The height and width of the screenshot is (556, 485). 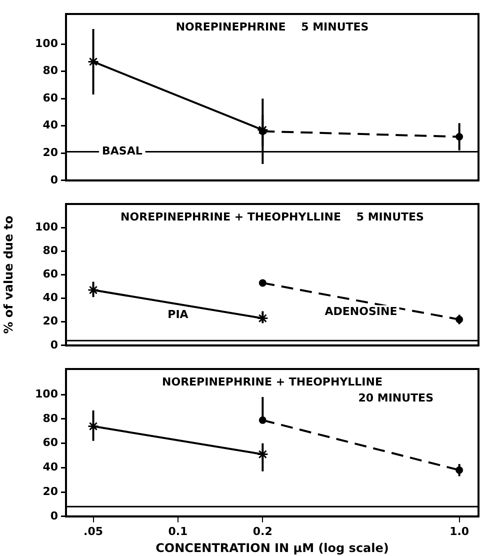 I want to click on x-tick-label: 0.2, so click(x=262, y=531).